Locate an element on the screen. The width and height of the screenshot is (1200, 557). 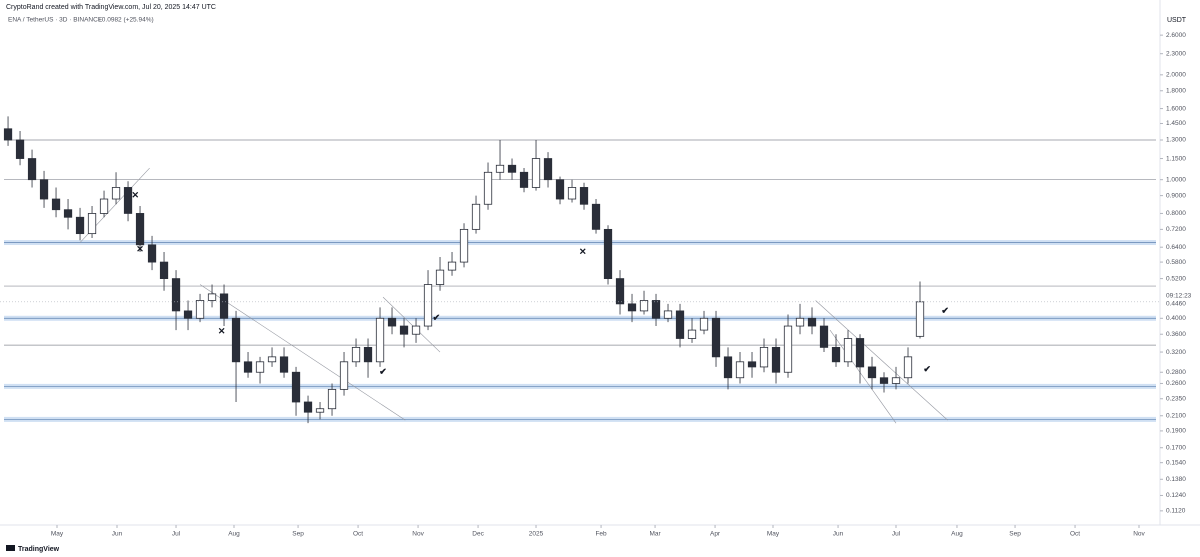
brand-logo is located at coordinates (10, 548).